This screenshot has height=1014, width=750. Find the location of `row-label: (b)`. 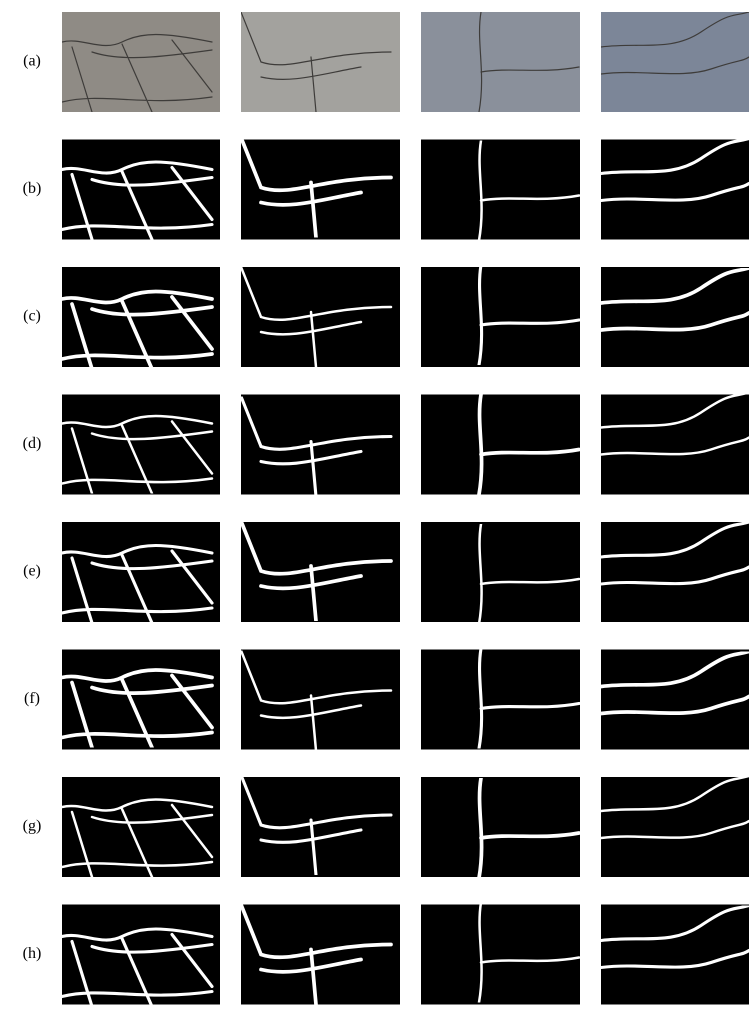

row-label: (b) is located at coordinates (32, 188).